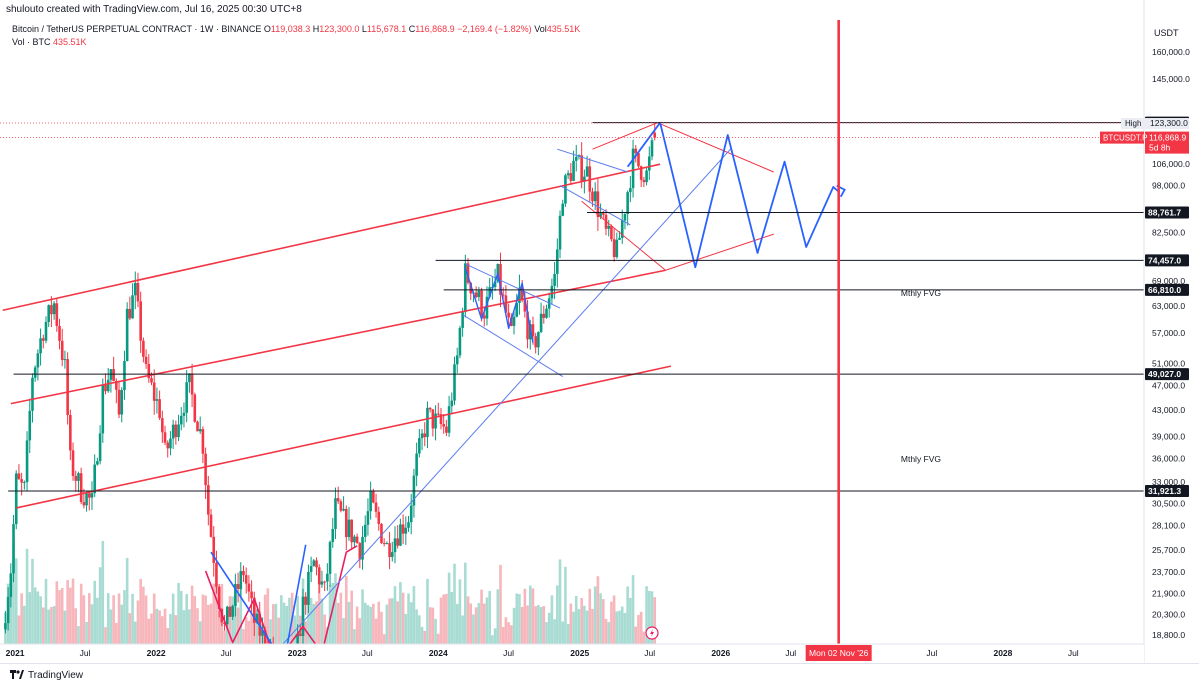 Image resolution: width=1199 pixels, height=688 pixels. What do you see at coordinates (652, 633) in the screenshot?
I see `lightning-icon` at bounding box center [652, 633].